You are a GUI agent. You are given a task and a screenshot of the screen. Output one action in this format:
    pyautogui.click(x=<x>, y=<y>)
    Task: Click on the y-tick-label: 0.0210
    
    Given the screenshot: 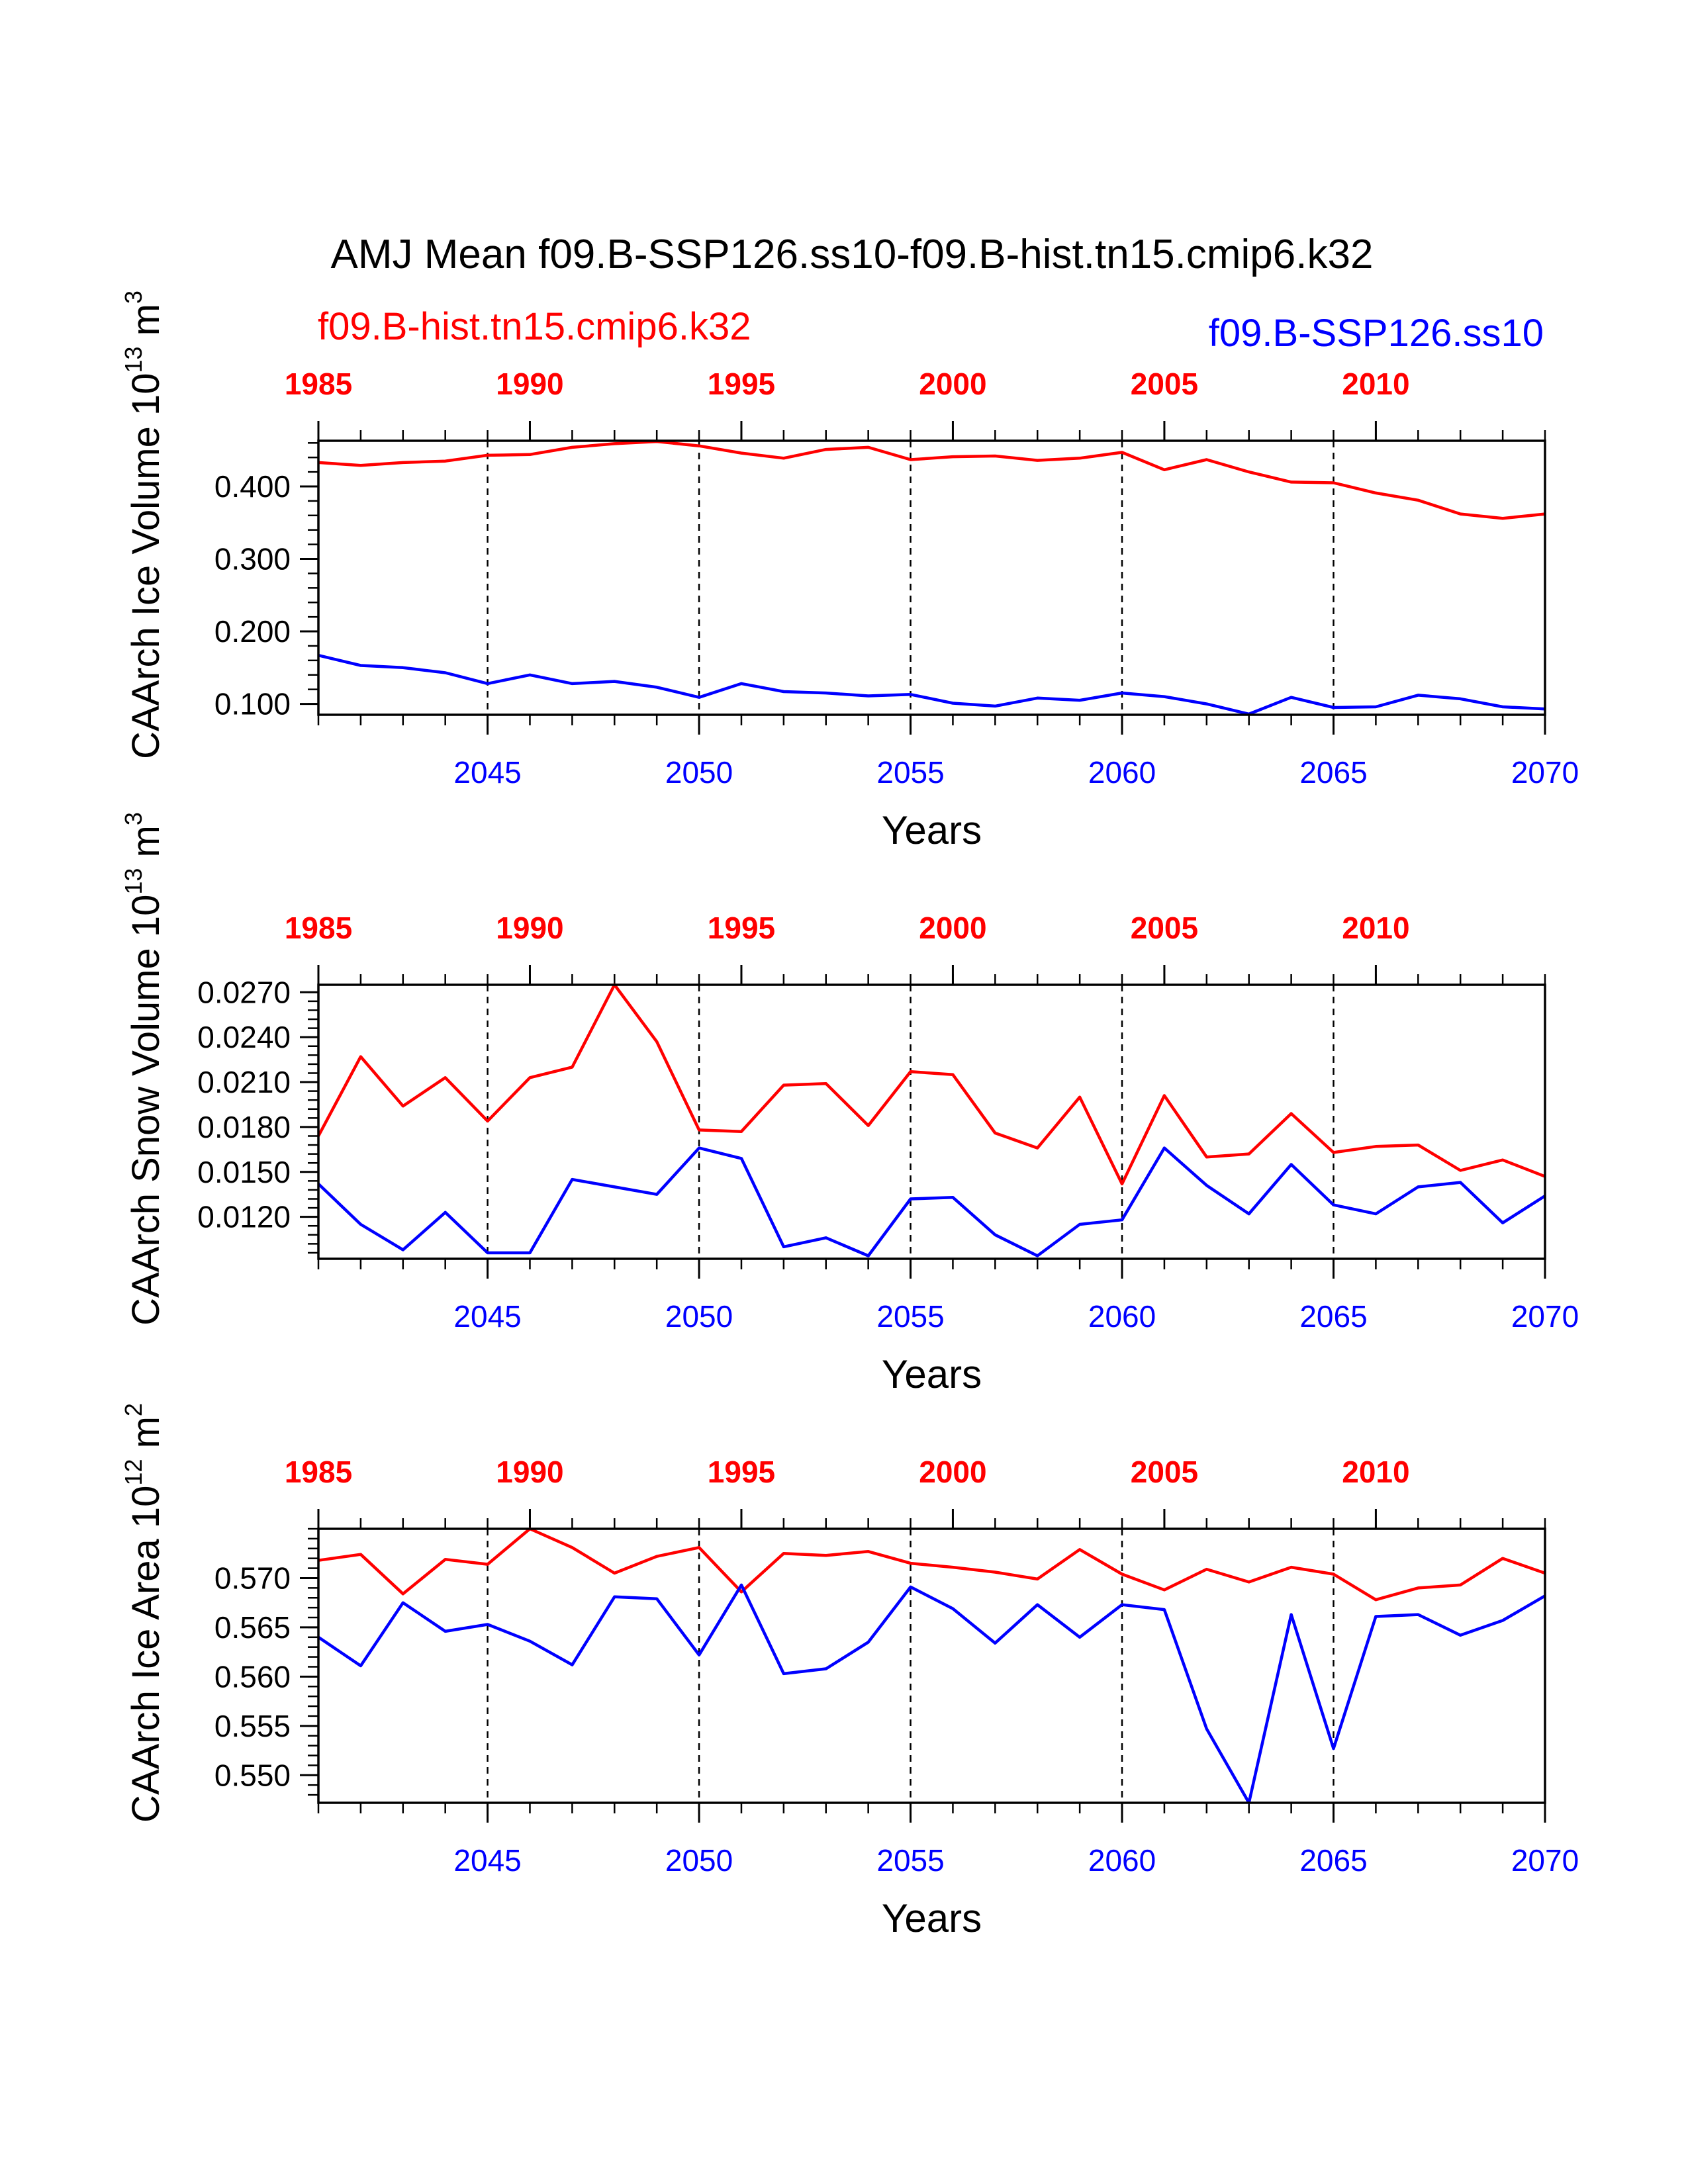 What is the action you would take?
    pyautogui.click(x=244, y=1082)
    